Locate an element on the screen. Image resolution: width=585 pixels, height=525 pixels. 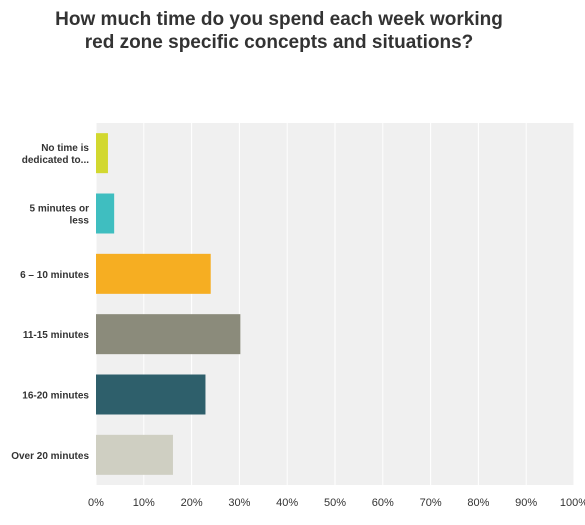
category-label: 5 minutes or less is located at coordinates (60, 215).